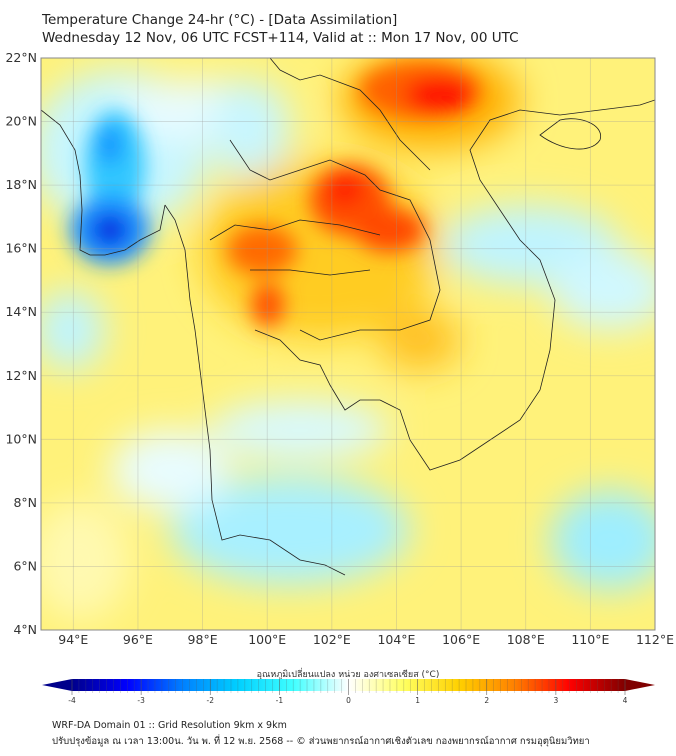 The image size is (676, 756). What do you see at coordinates (25, 502) in the screenshot?
I see `lat-label: 8°N` at bounding box center [25, 502].